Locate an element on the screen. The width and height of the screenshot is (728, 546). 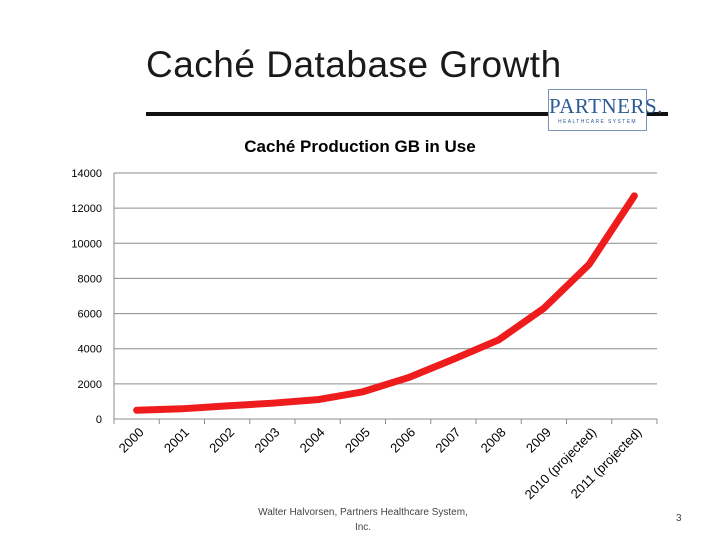
x-tick-label: 2007 is located at coordinates (447, 440).